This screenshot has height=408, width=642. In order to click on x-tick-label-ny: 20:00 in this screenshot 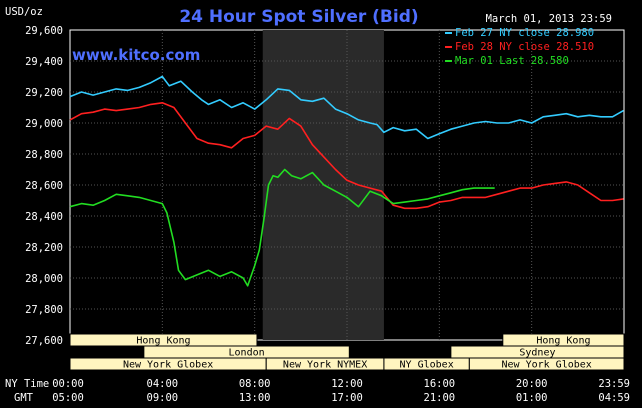, I will do `click(532, 384)`.